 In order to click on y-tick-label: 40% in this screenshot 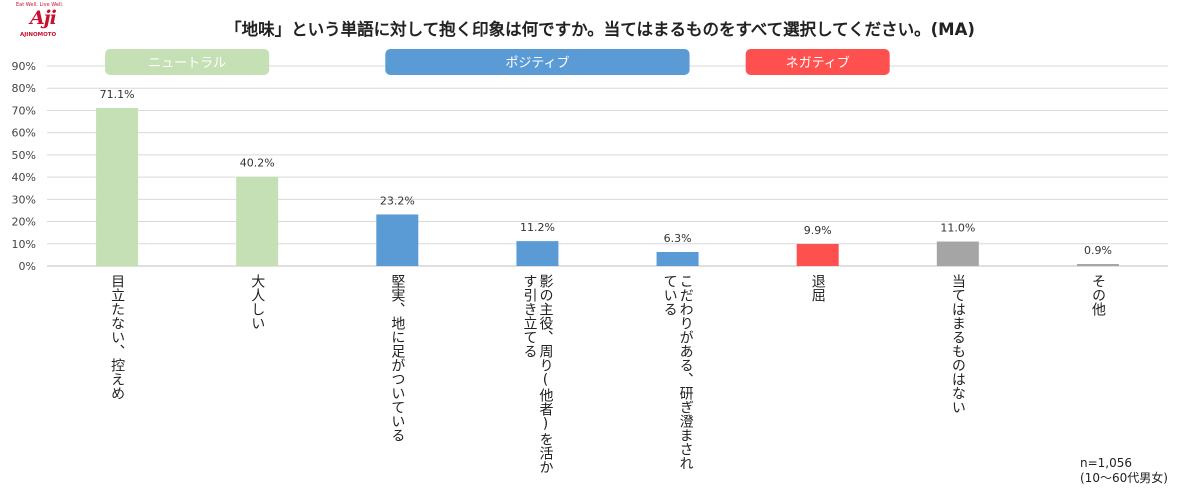, I will do `click(24, 177)`.